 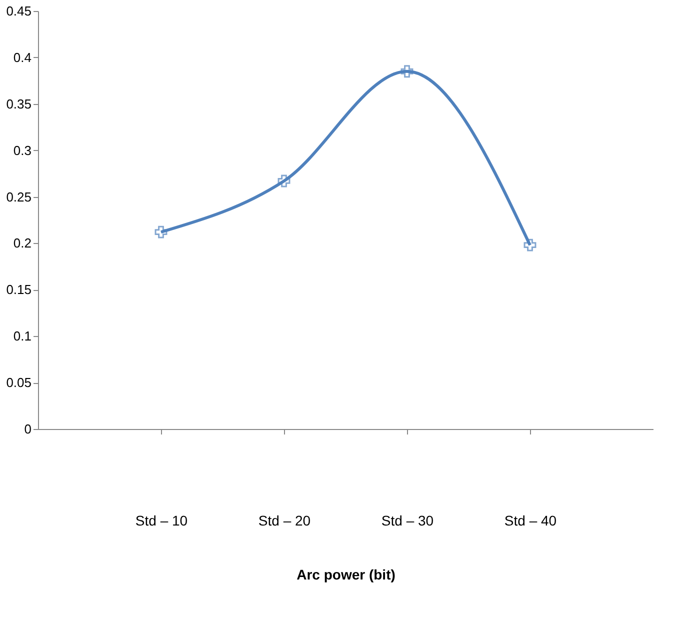 I want to click on x-axis-title: Arc power (bit), so click(x=346, y=574).